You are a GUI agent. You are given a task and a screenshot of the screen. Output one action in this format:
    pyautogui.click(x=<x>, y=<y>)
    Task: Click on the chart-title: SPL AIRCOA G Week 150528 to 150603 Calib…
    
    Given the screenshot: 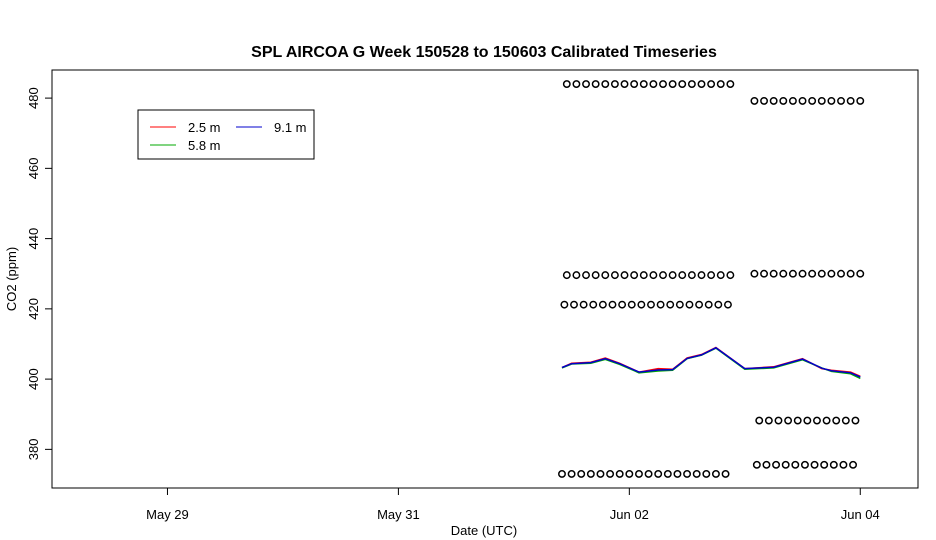 What is the action you would take?
    pyautogui.click(x=484, y=52)
    